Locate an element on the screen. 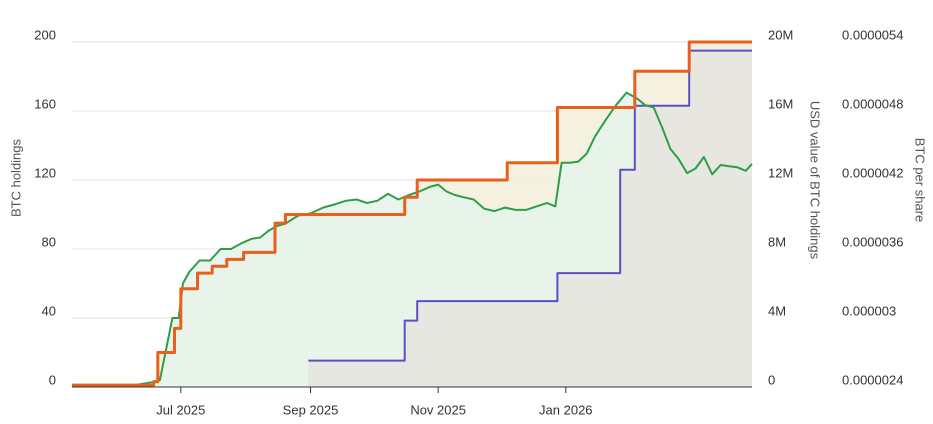  right1-tick-label: 8M is located at coordinates (777, 241).